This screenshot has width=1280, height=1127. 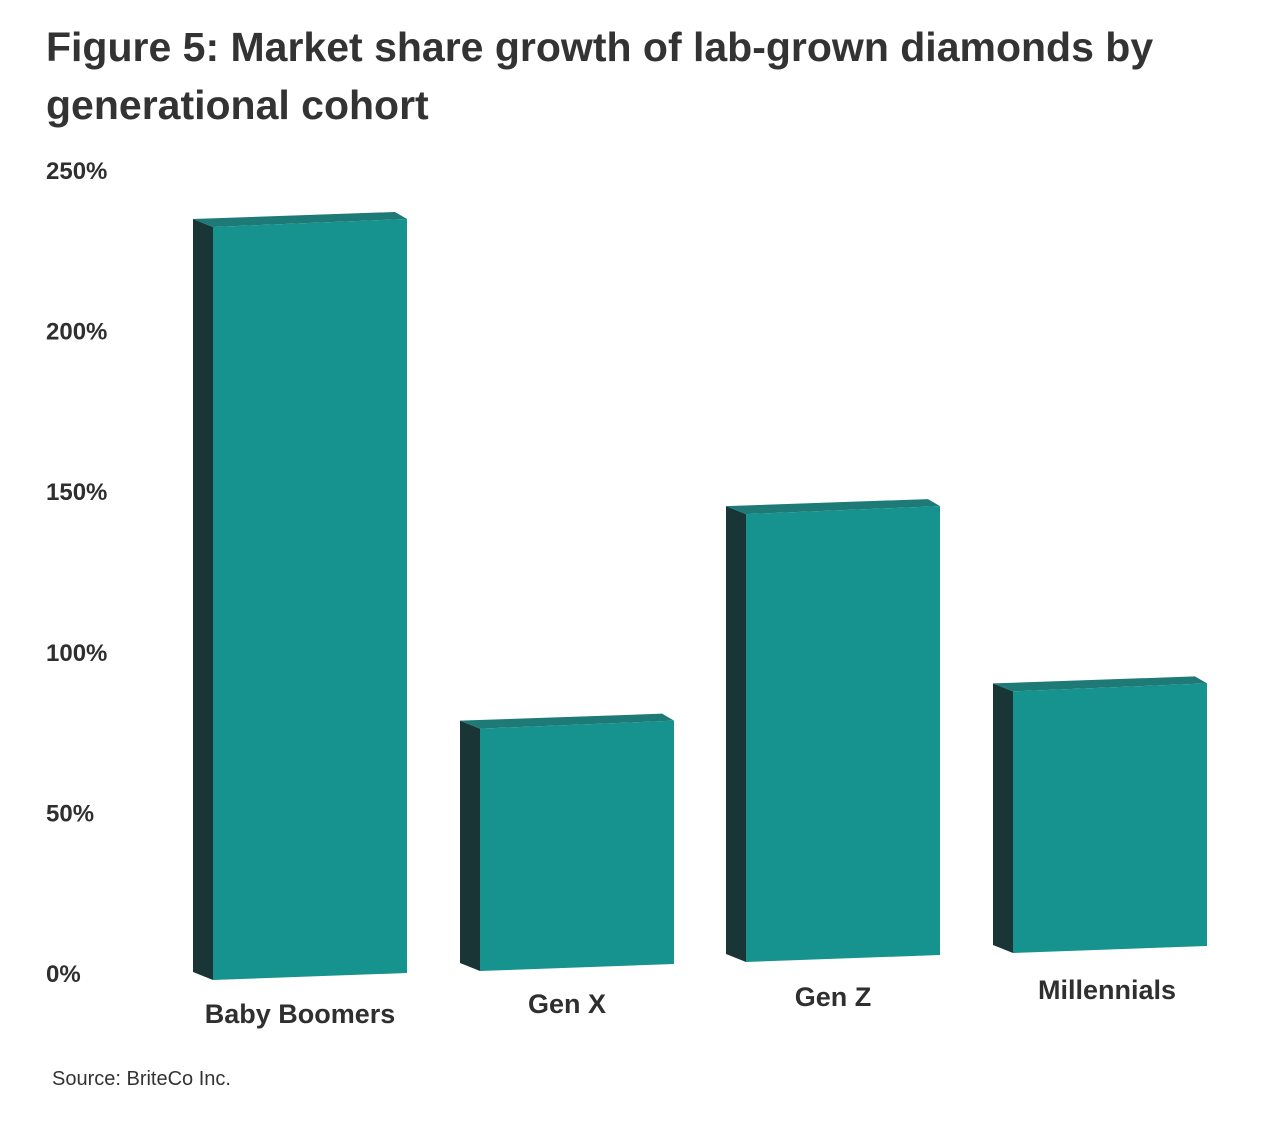 I want to click on y-tick-label: 200%, so click(x=76, y=332).